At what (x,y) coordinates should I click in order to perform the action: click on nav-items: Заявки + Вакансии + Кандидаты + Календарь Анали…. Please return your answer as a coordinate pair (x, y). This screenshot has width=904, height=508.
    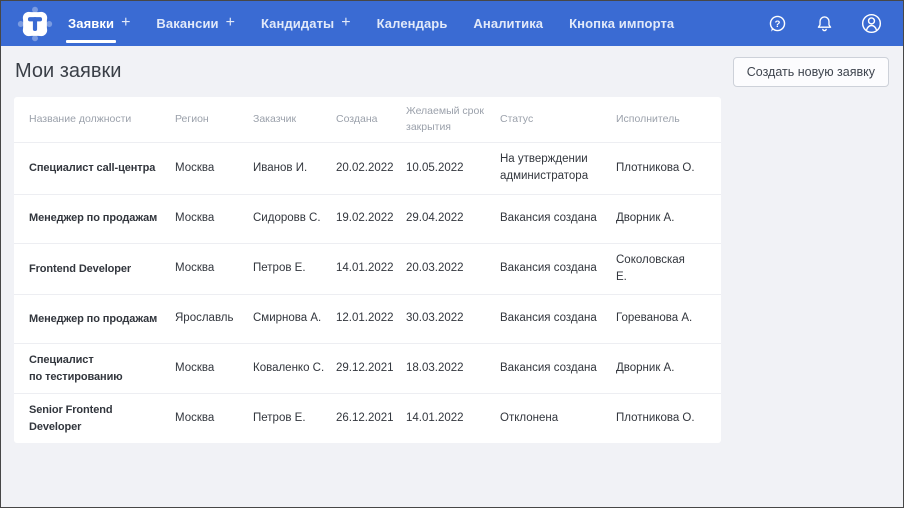
    Looking at the image, I should click on (369, 23).